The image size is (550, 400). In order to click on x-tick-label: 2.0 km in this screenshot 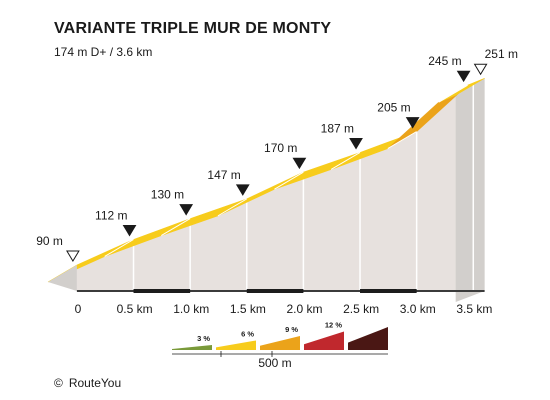, I will do `click(304, 309)`.